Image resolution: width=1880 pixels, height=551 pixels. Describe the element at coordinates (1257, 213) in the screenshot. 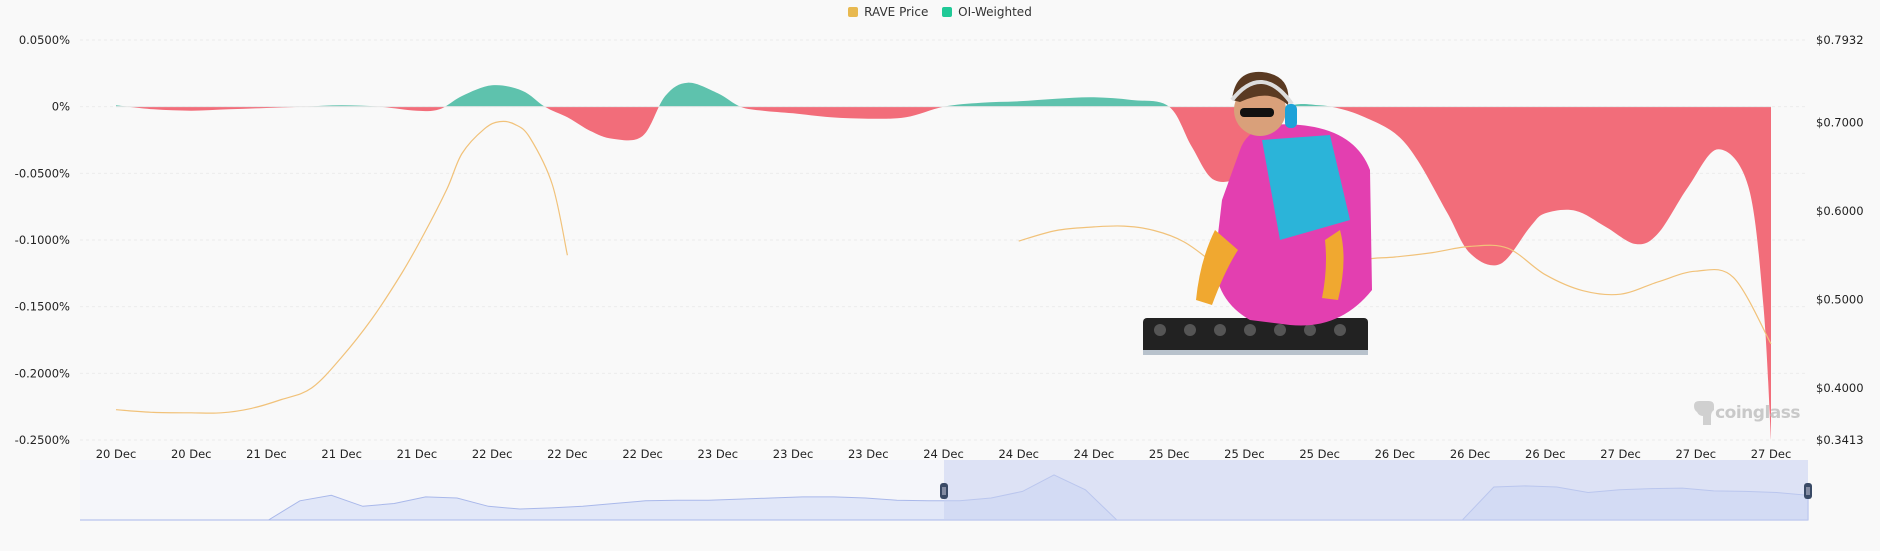

I see `dj-illustration` at that location.